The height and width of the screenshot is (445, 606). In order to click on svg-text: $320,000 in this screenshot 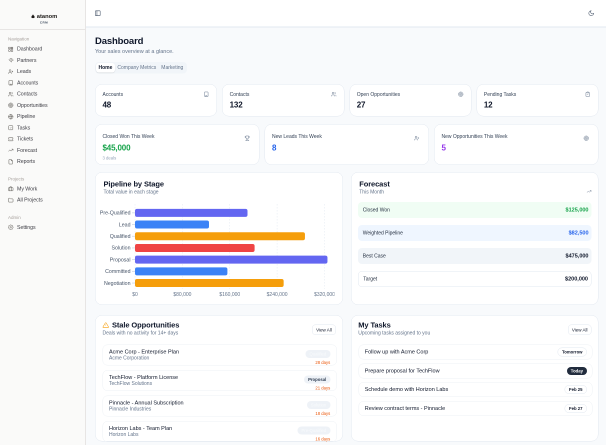, I will do `click(324, 295)`.